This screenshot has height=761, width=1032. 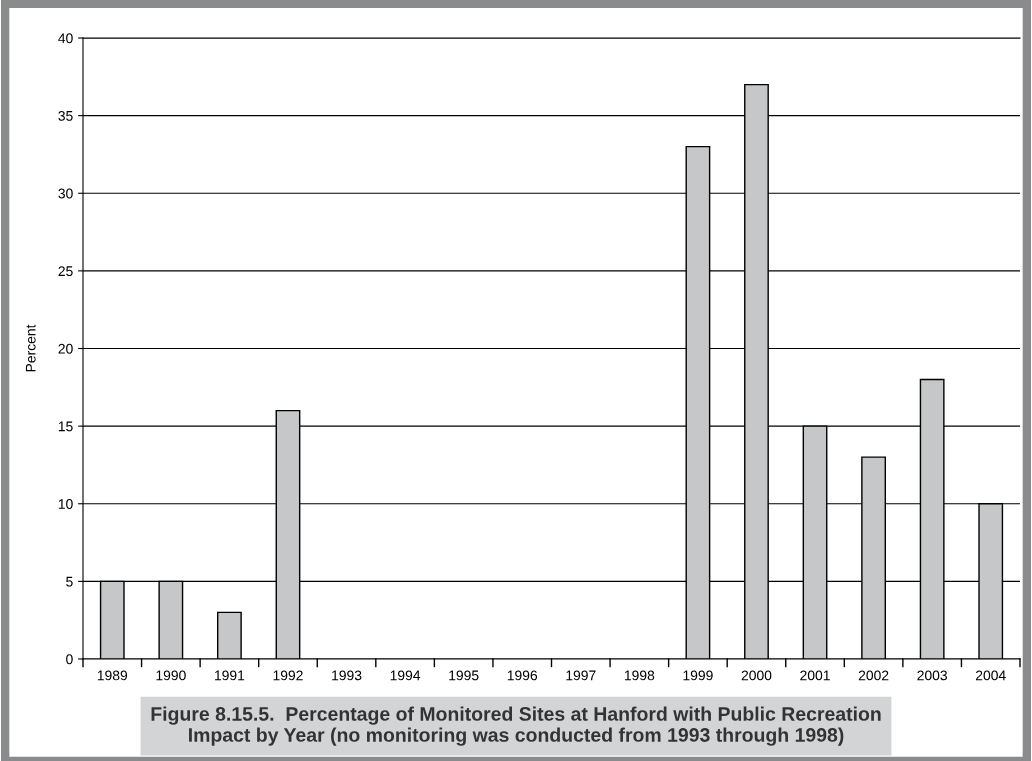 I want to click on x-tick-label: 1994, so click(x=405, y=675).